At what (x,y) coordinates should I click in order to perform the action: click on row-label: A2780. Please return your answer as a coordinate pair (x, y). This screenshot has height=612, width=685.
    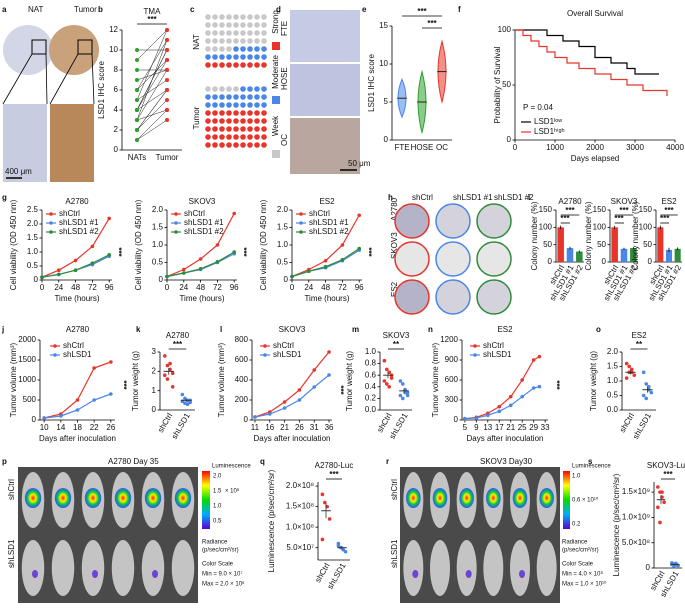
    Looking at the image, I should click on (394, 209).